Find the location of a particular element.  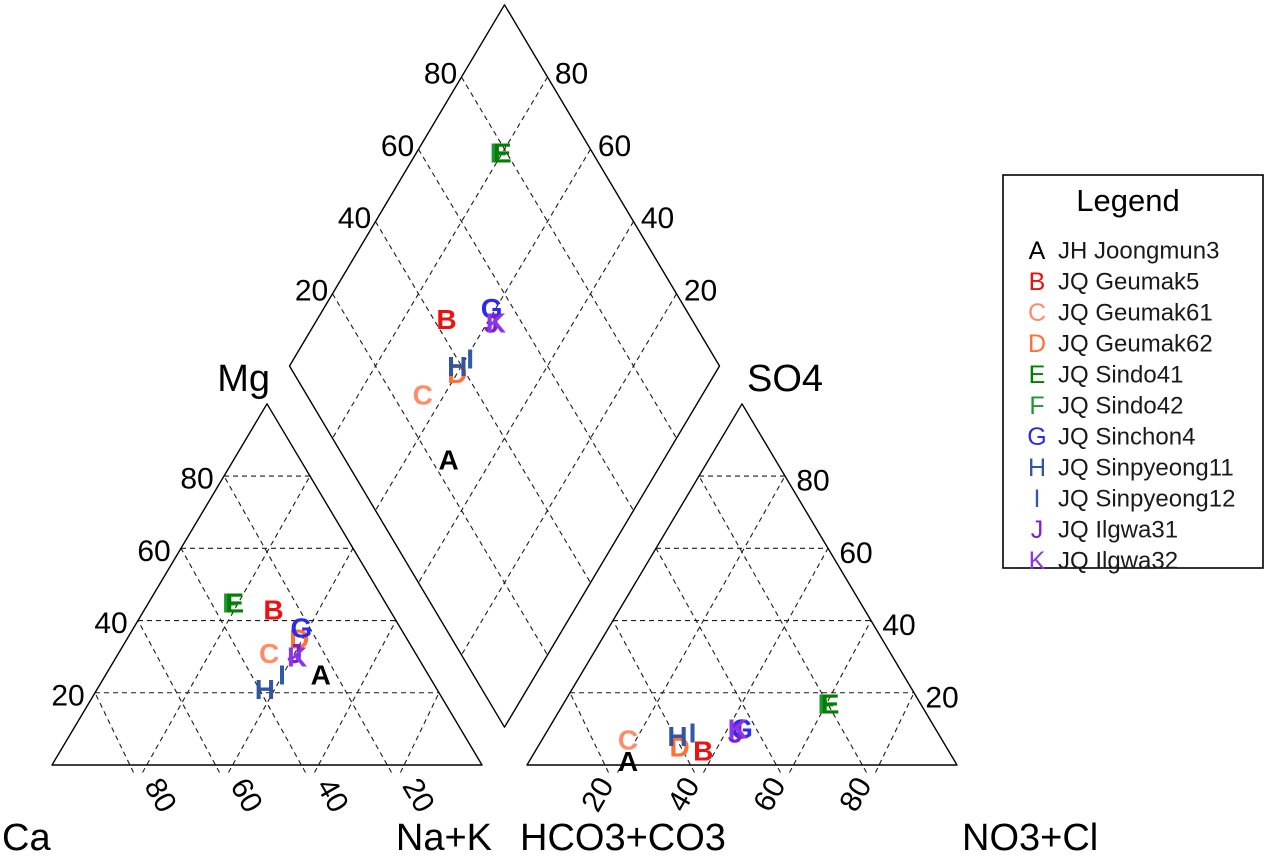

legend-entry-label: JQ Sindo42 is located at coordinates (1120, 405).